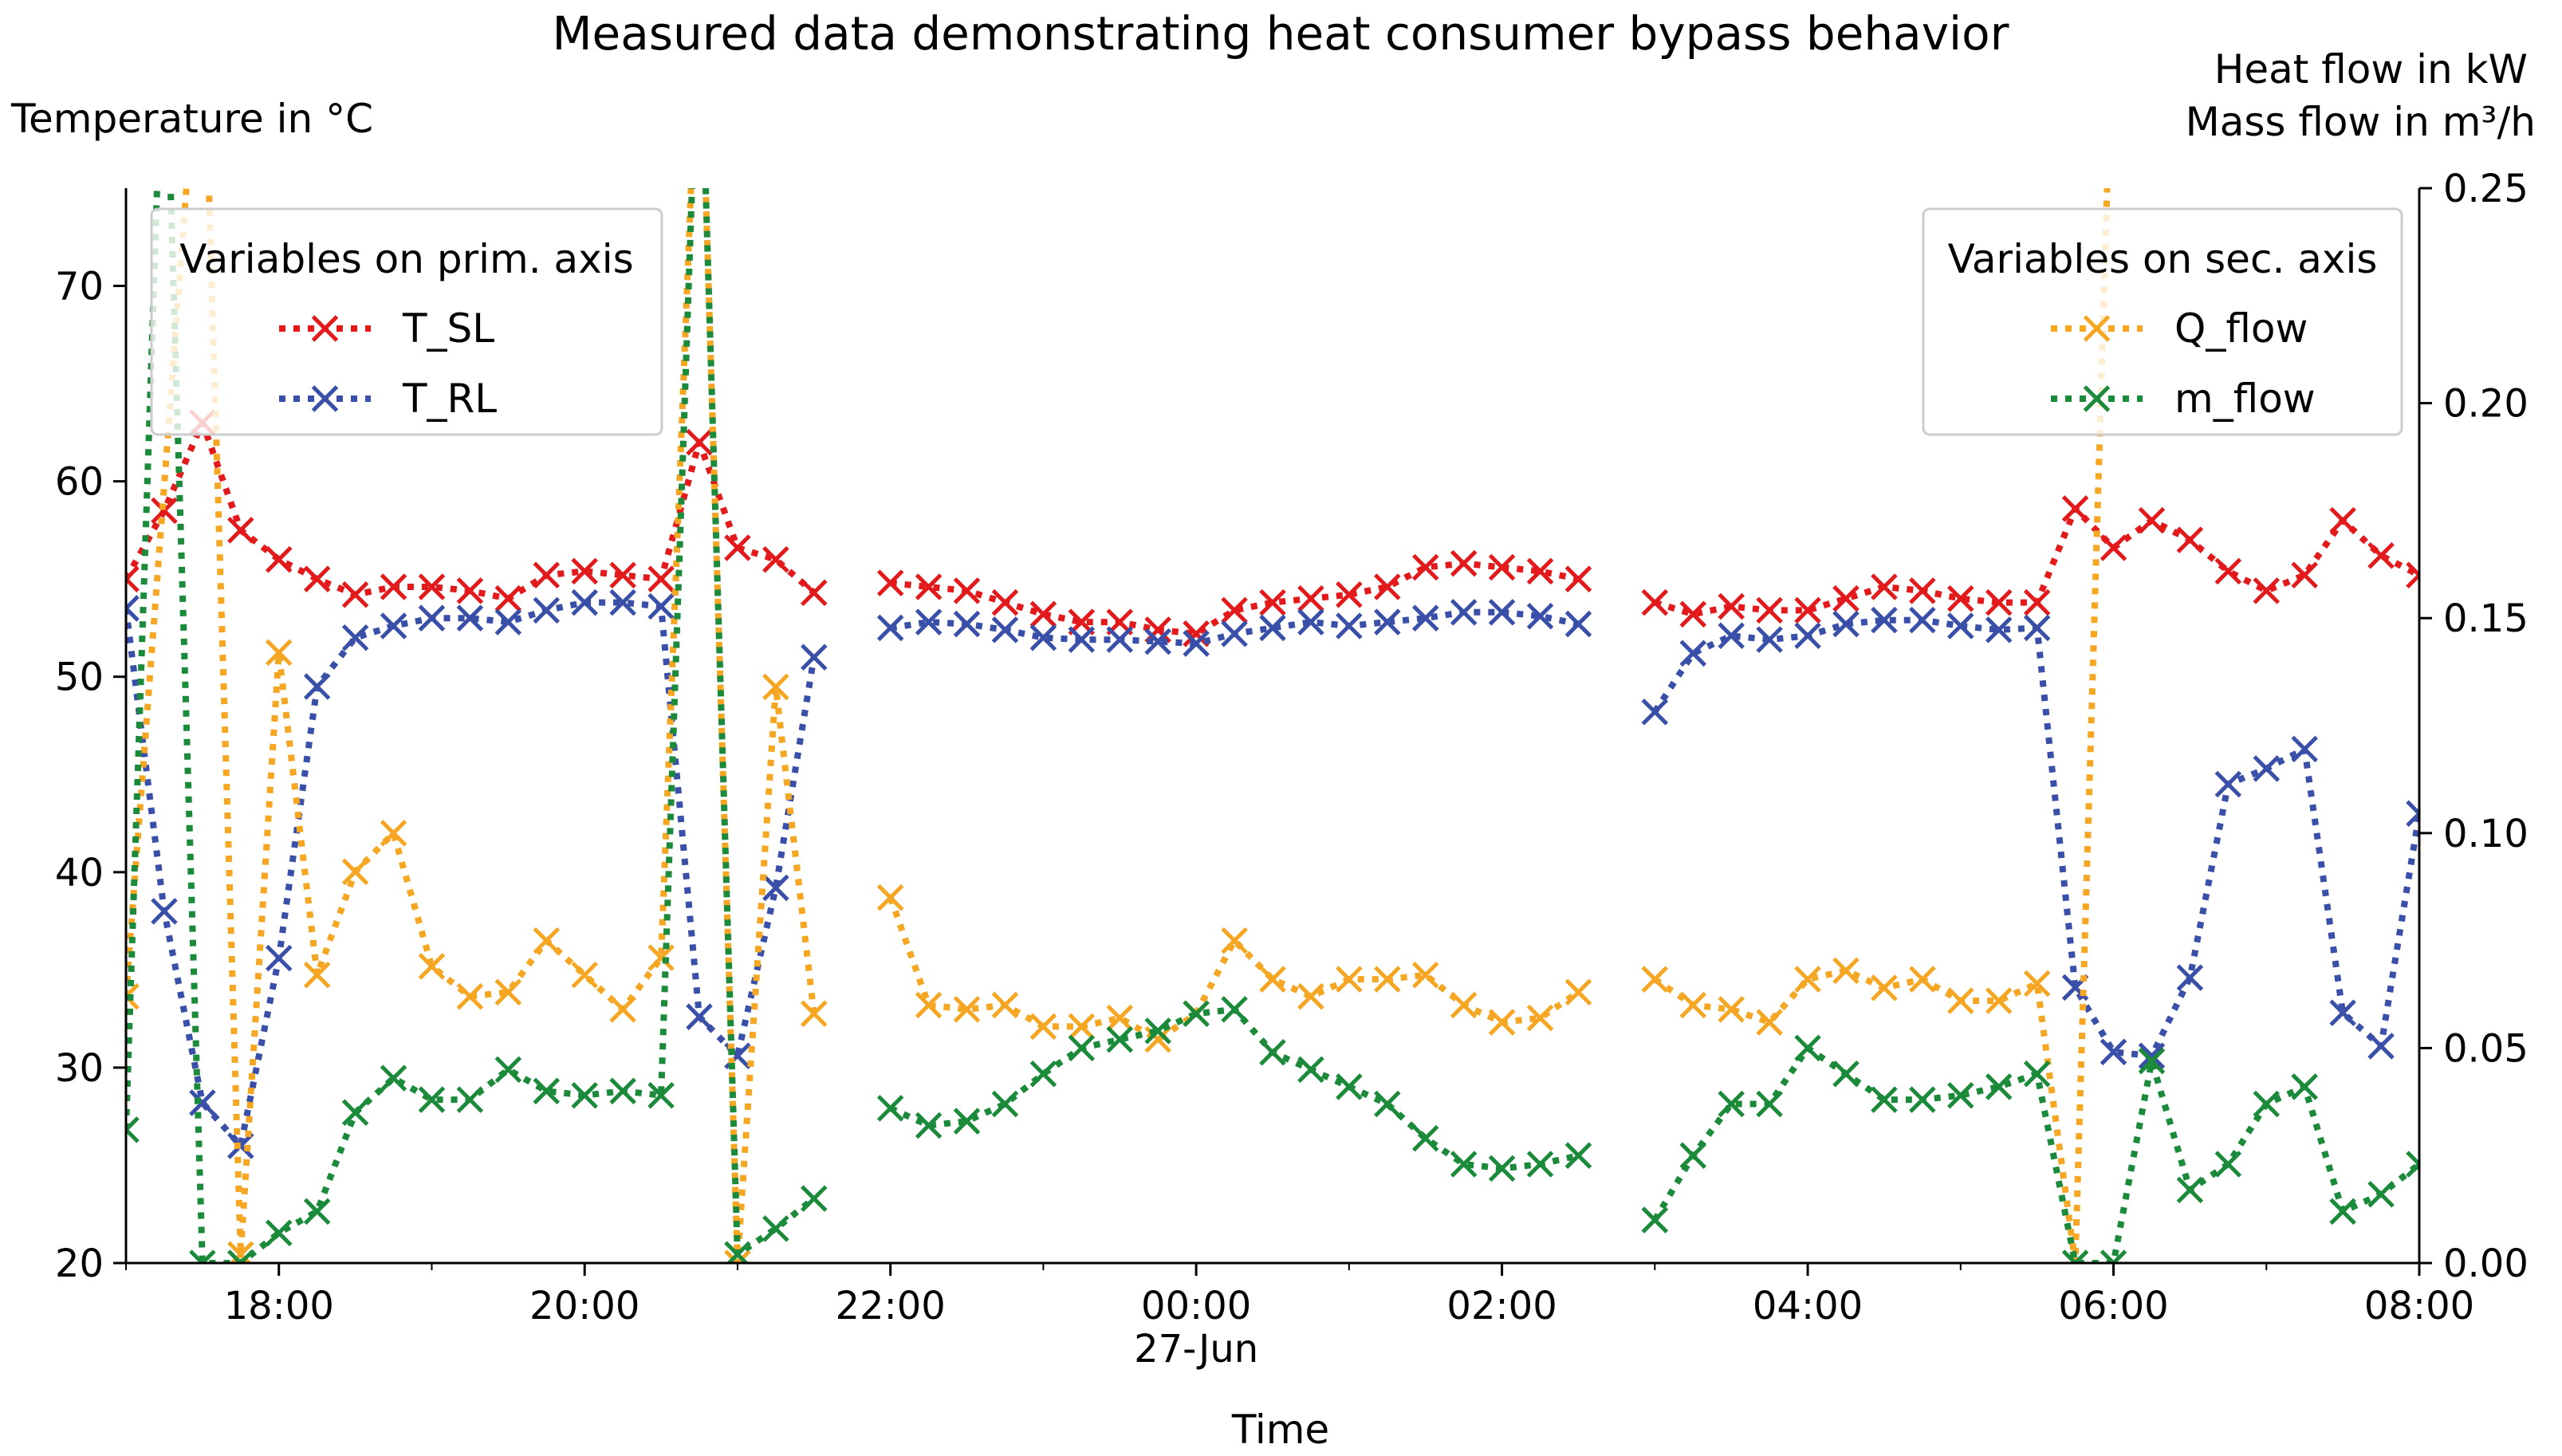 The width and height of the screenshot is (2562, 1456). I want to click on y-tick-label-secondary: 0.10, so click(2486, 834).